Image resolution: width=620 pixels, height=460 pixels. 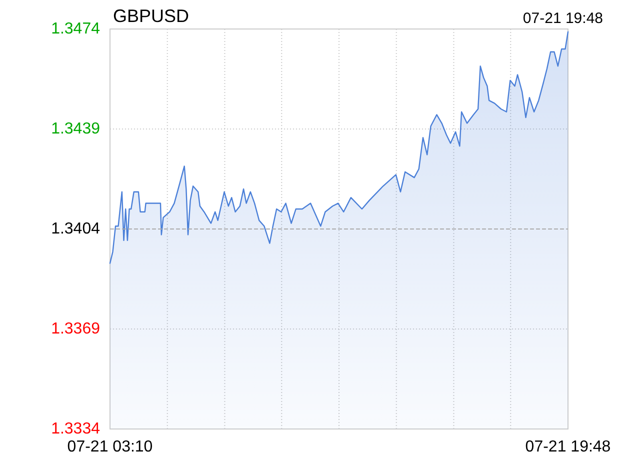 I want to click on y-tick-label: 1.3369, so click(x=75, y=329).